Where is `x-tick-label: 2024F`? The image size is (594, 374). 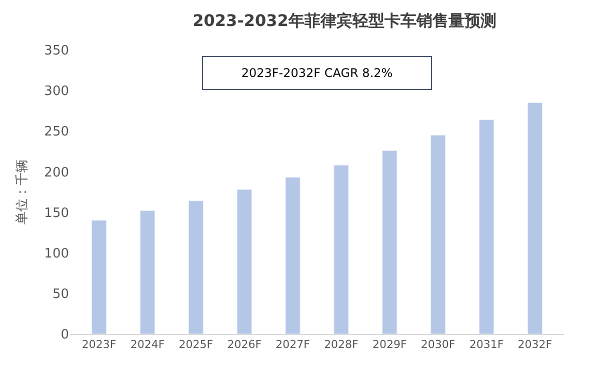
x-tick-label: 2024F is located at coordinates (147, 345).